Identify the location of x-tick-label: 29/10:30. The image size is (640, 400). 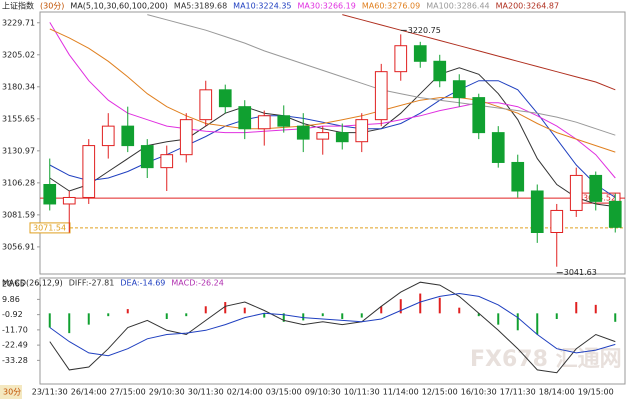
(167, 392).